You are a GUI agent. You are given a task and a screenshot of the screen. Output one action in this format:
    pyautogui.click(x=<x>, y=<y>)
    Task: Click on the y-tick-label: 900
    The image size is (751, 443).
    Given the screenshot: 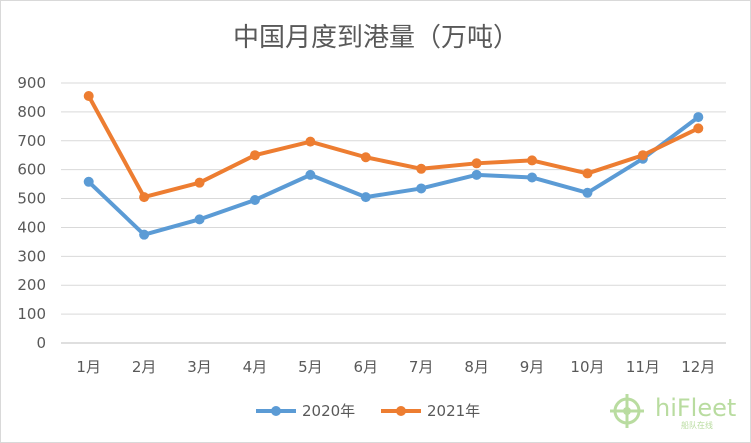 What is the action you would take?
    pyautogui.click(x=31, y=83)
    